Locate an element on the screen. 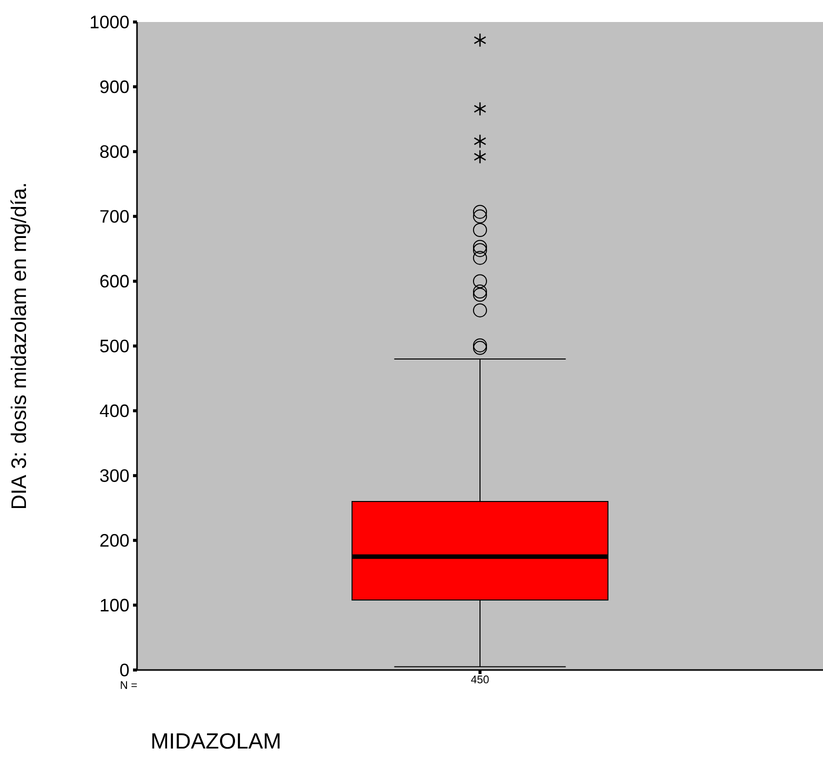 This screenshot has width=823, height=780. y-tick-label: 300 is located at coordinates (114, 475).